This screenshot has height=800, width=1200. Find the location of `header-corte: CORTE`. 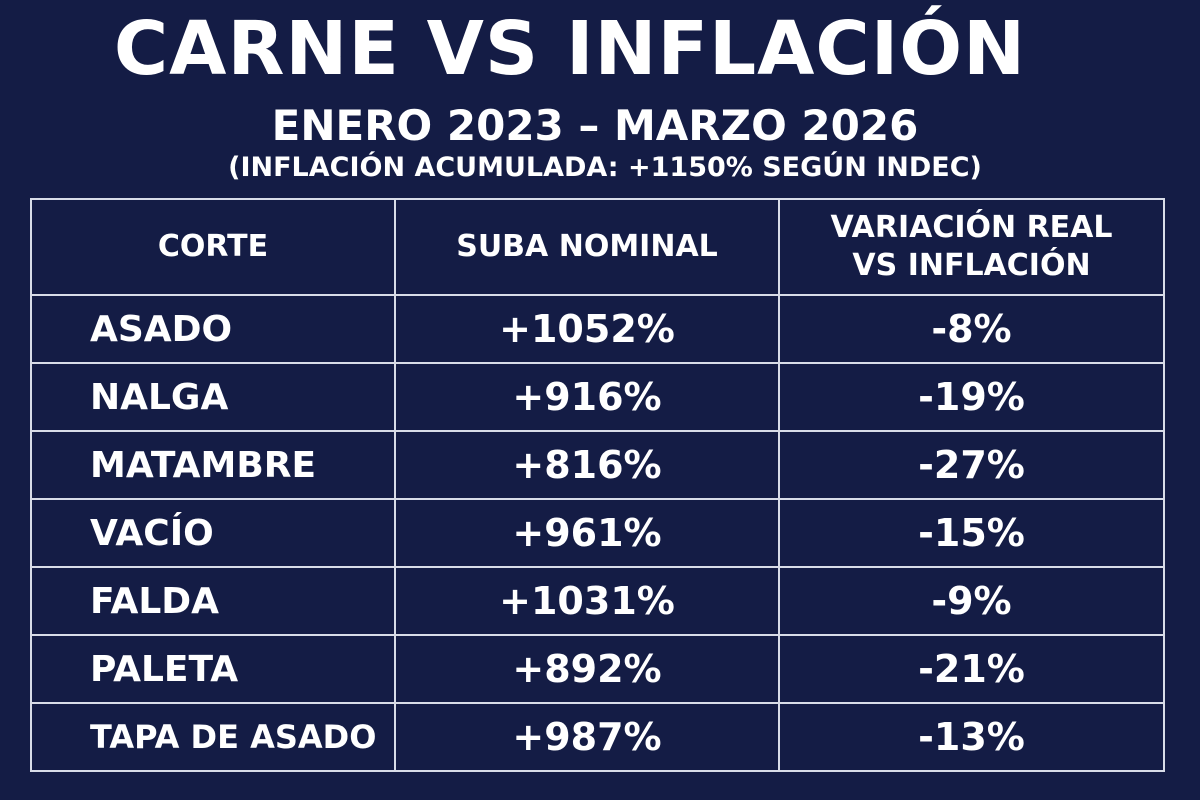

header-corte: CORTE is located at coordinates (213, 247).